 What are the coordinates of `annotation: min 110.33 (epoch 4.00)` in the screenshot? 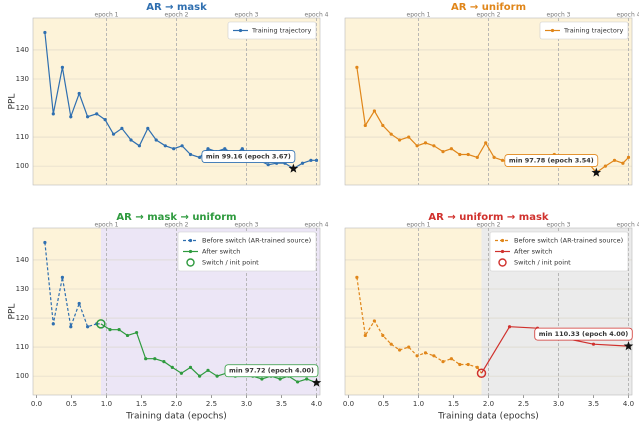 It's located at (584, 334).